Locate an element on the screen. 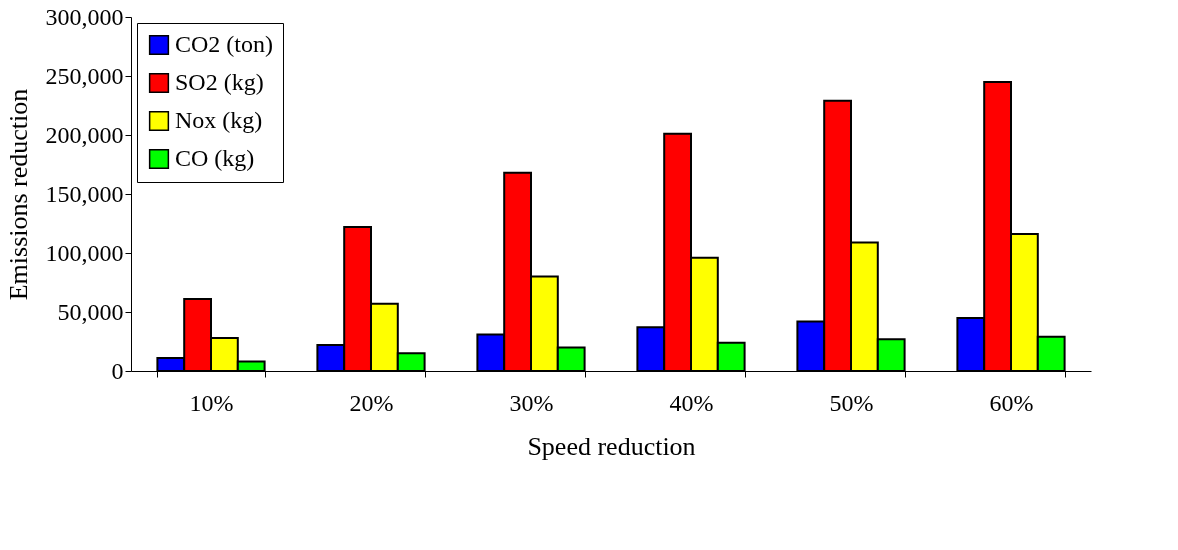 The image size is (1178, 550). x-tick-label: 30% is located at coordinates (531, 402).